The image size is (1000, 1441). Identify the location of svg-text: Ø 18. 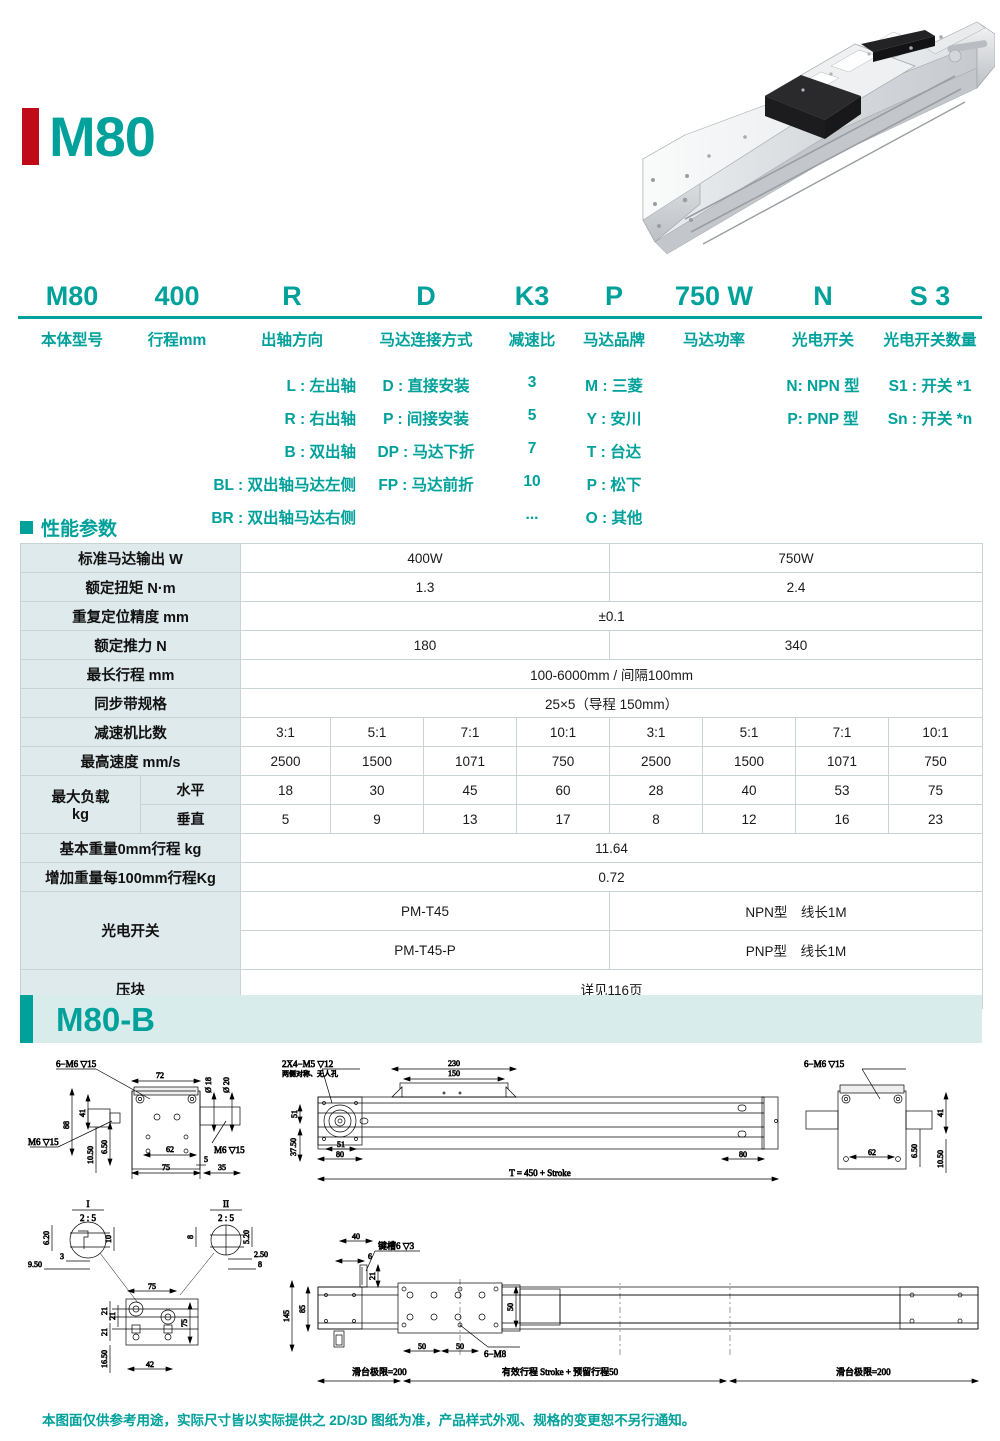
(208, 1085).